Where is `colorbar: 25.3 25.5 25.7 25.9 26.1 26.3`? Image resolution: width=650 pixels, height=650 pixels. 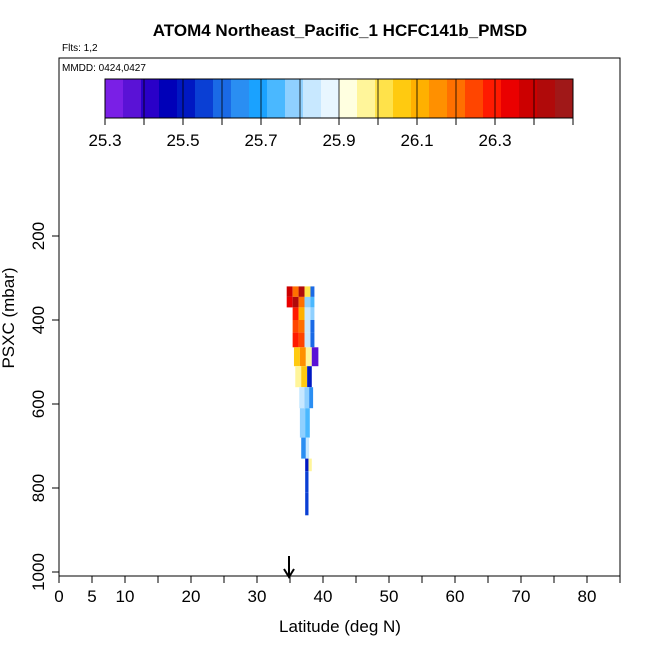
colorbar: 25.3 25.5 25.7 25.9 26.1 26.3 is located at coordinates (331, 114).